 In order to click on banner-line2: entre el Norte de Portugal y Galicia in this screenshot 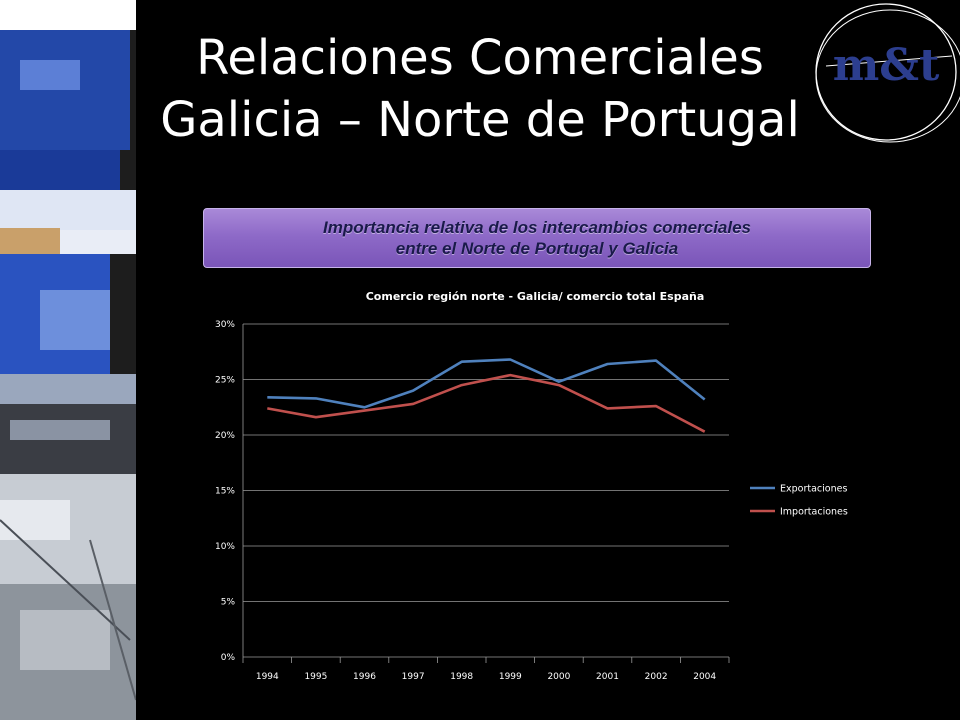, I will do `click(537, 248)`.